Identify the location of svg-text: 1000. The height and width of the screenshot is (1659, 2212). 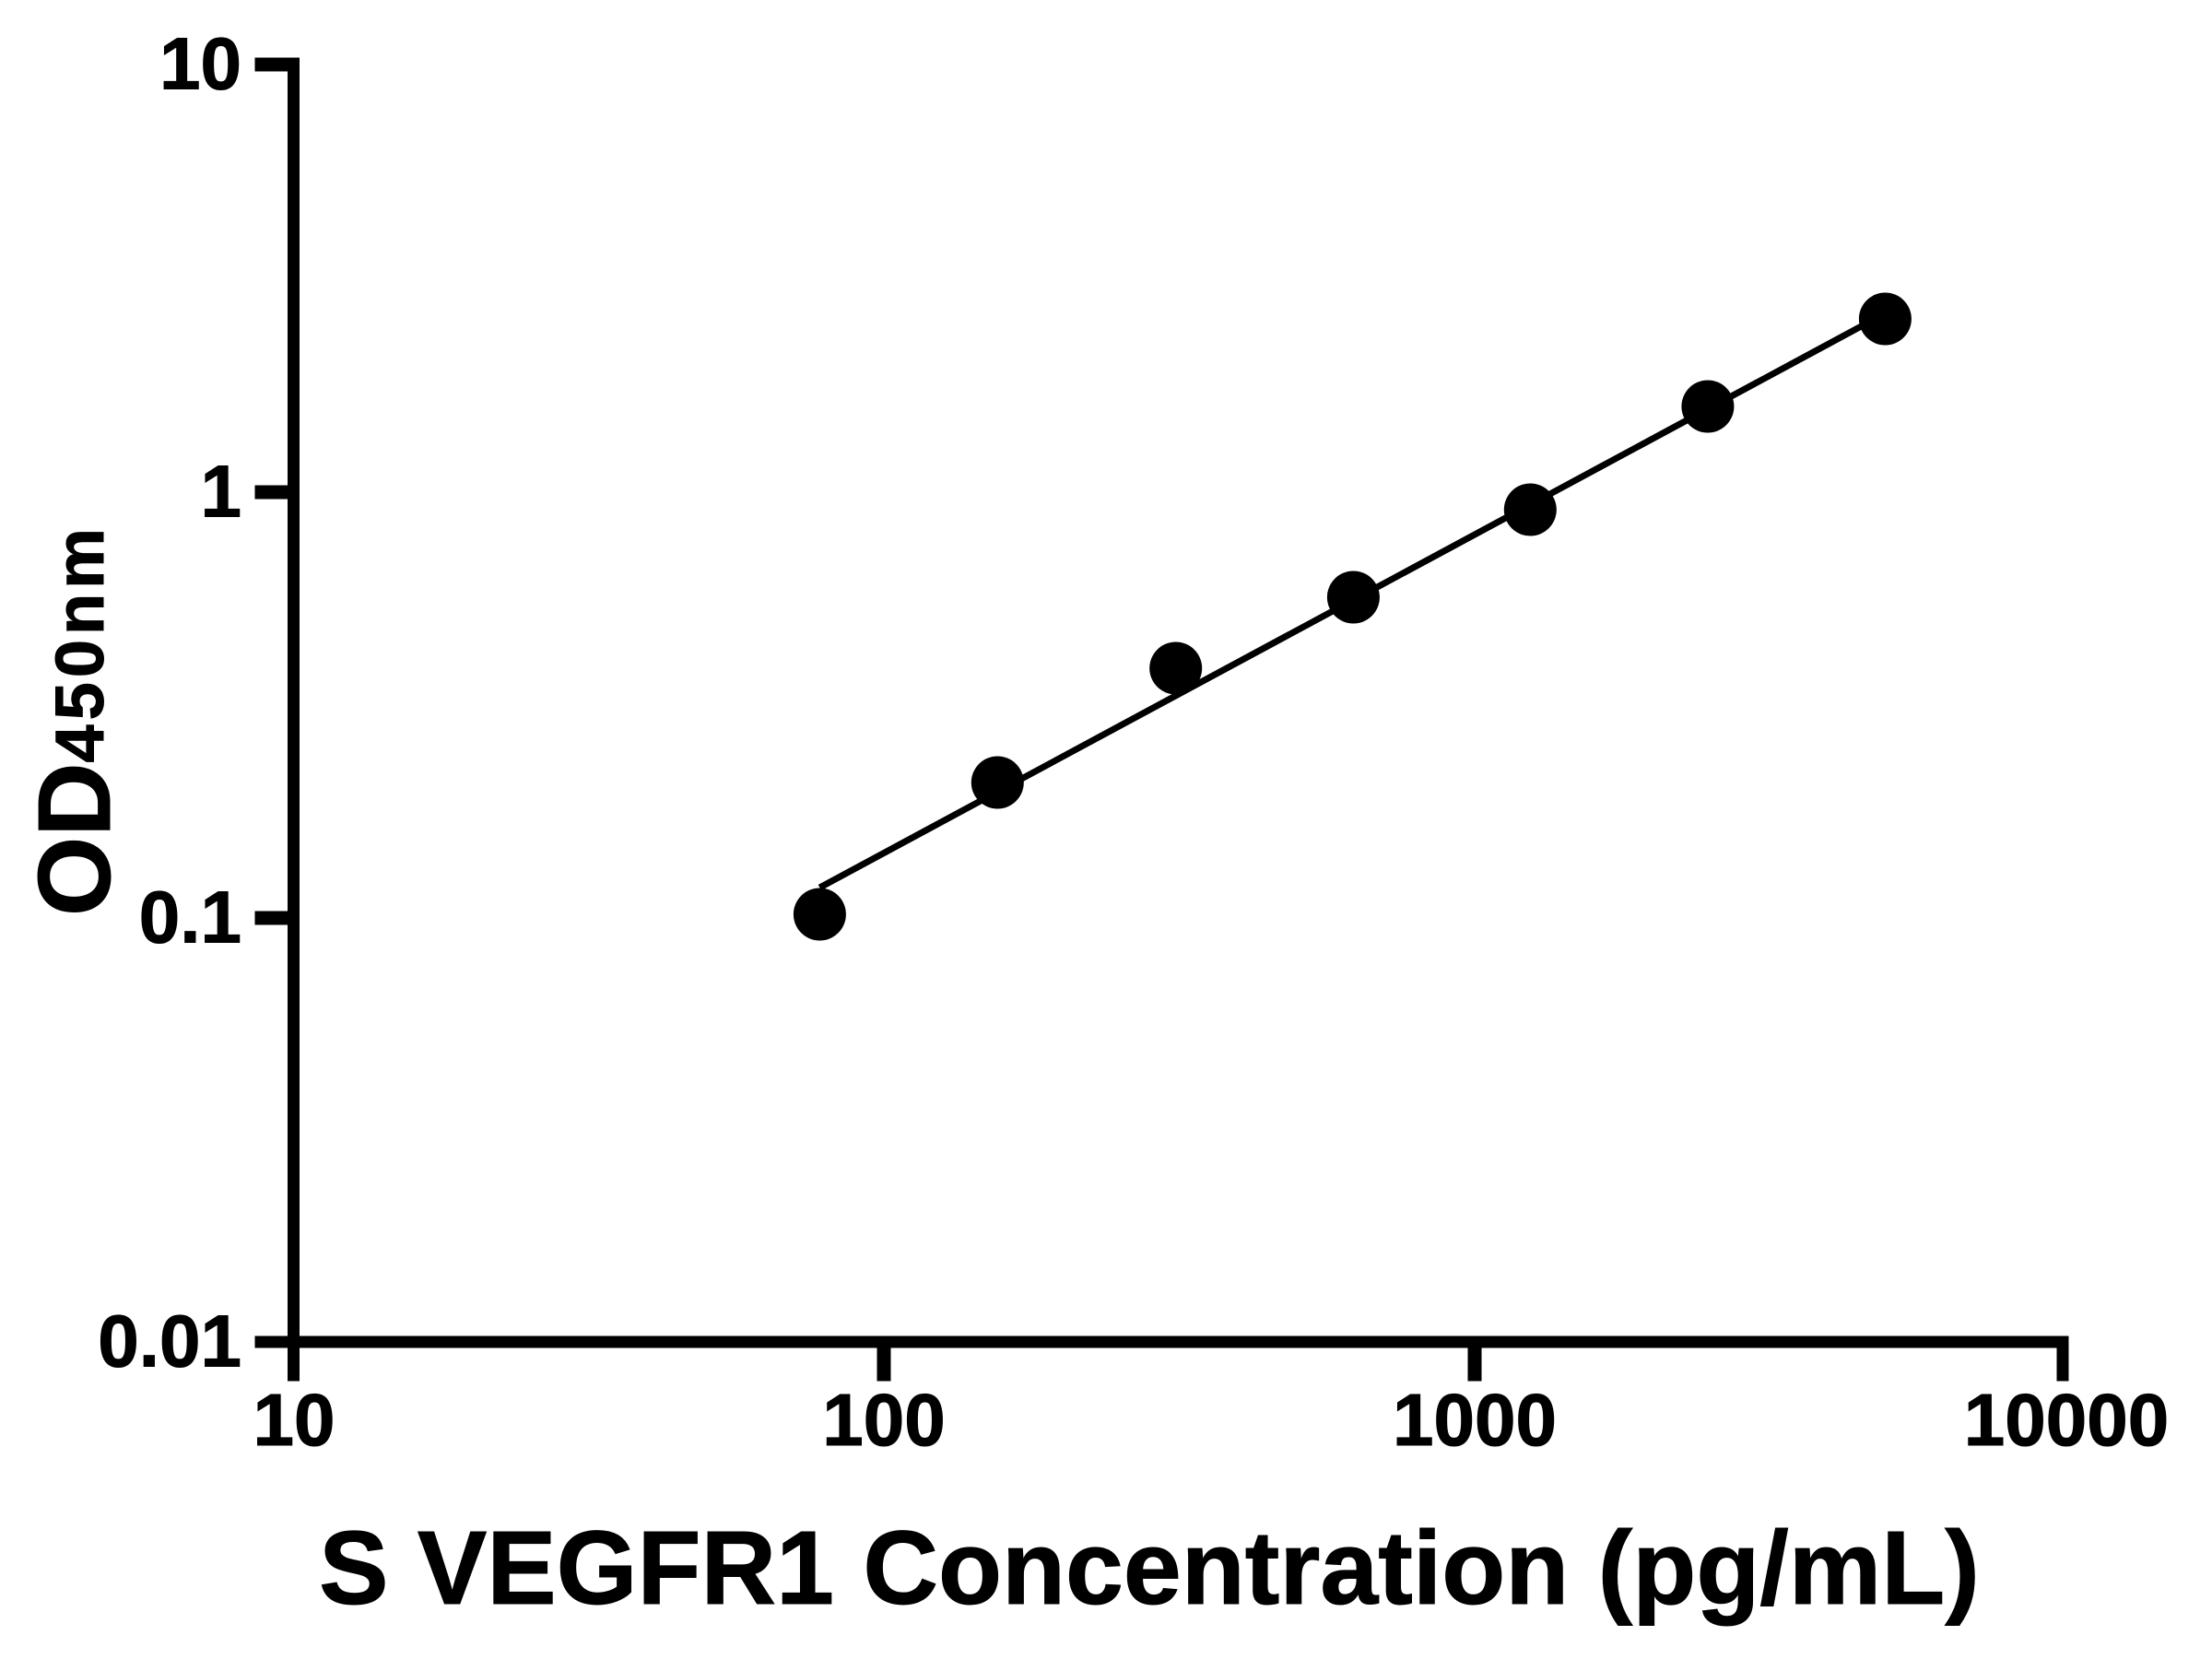
(1475, 1420).